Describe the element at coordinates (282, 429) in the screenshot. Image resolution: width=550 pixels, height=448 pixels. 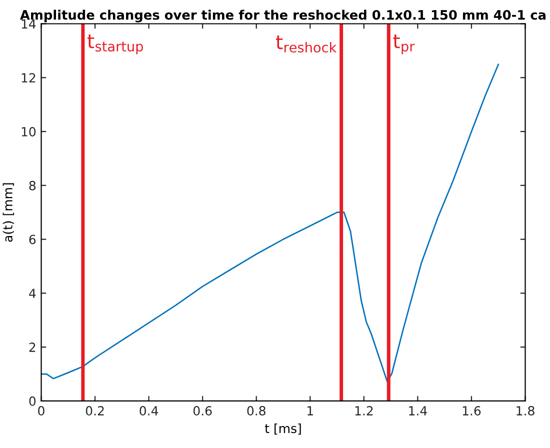
I see `x-axis-title: t [ms]` at that location.